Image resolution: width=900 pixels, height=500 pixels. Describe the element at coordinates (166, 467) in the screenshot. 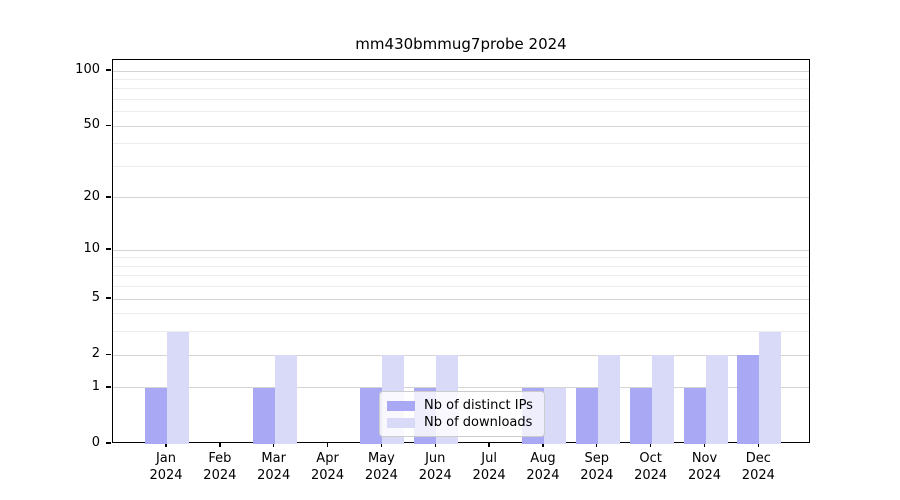

I see `x-tick-label: Jan 2024` at that location.